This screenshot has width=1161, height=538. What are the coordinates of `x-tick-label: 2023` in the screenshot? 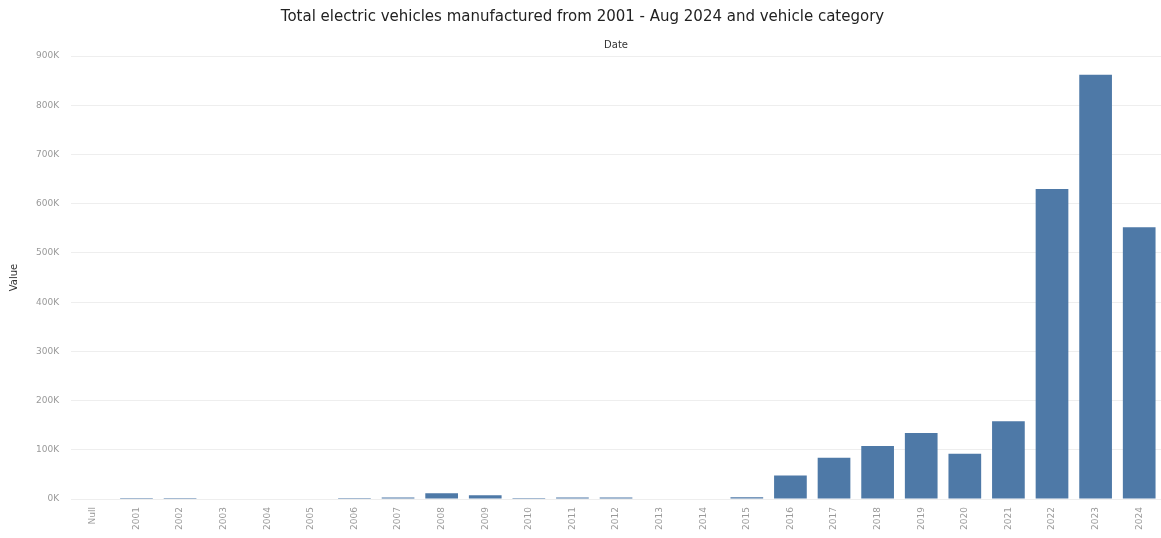 It's located at (1094, 518).